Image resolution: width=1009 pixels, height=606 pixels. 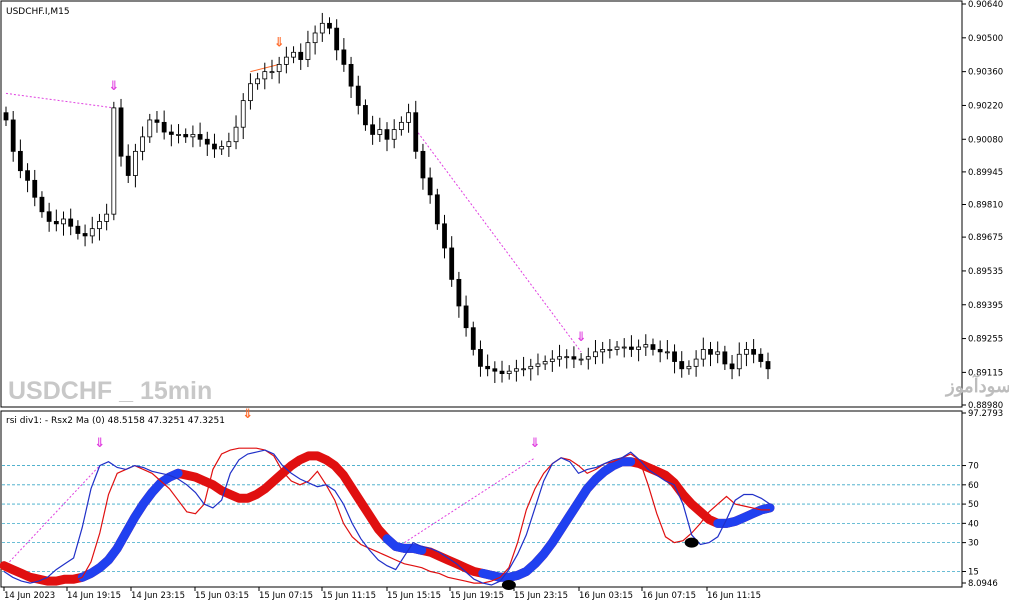 What do you see at coordinates (983, 584) in the screenshot?
I see `indicator-axis-label: 8.0946` at bounding box center [983, 584].